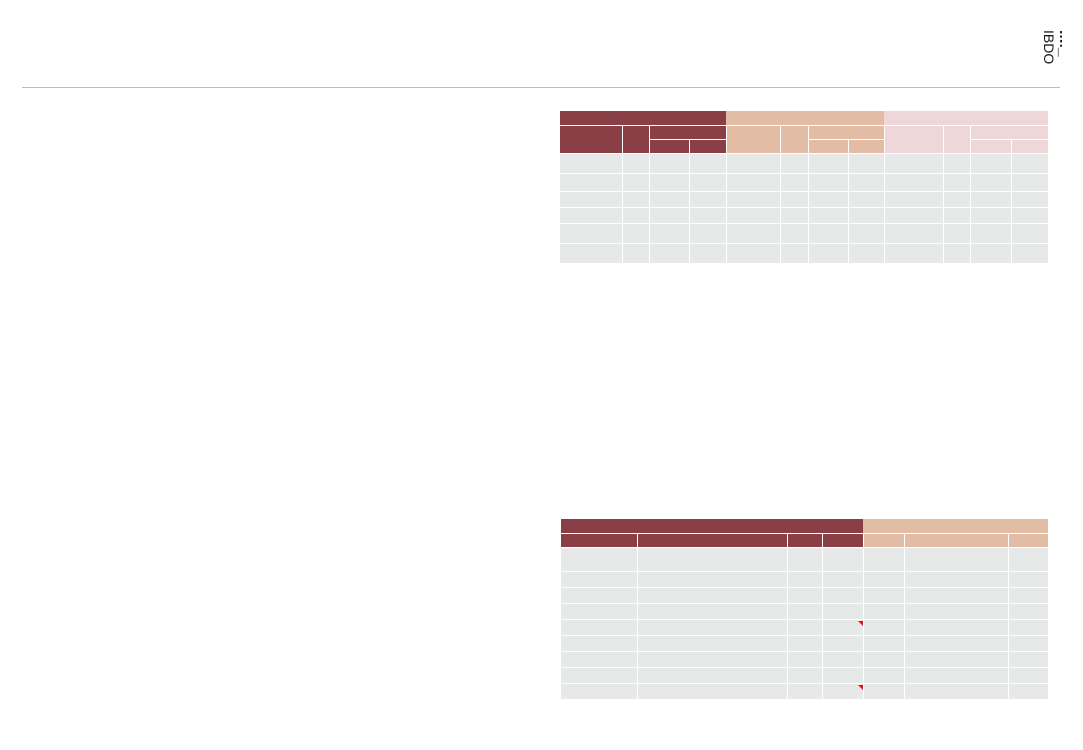 Image resolution: width=1083 pixels, height=750 pixels. What do you see at coordinates (643, 118) in the screenshot?
I see `top-table-group-1-header` at bounding box center [643, 118].